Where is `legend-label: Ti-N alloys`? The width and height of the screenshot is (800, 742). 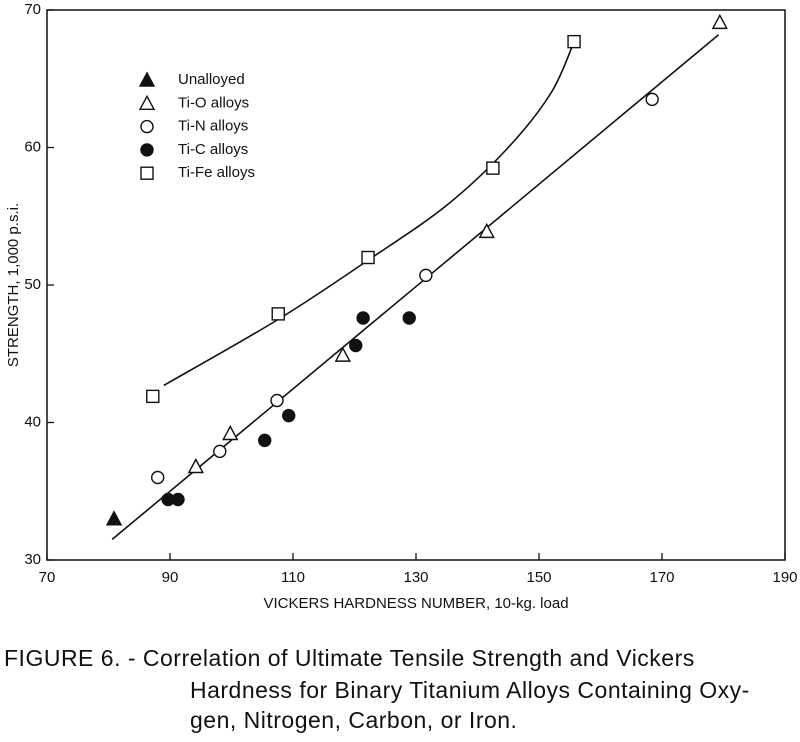 legend-label: Ti-N alloys is located at coordinates (213, 126).